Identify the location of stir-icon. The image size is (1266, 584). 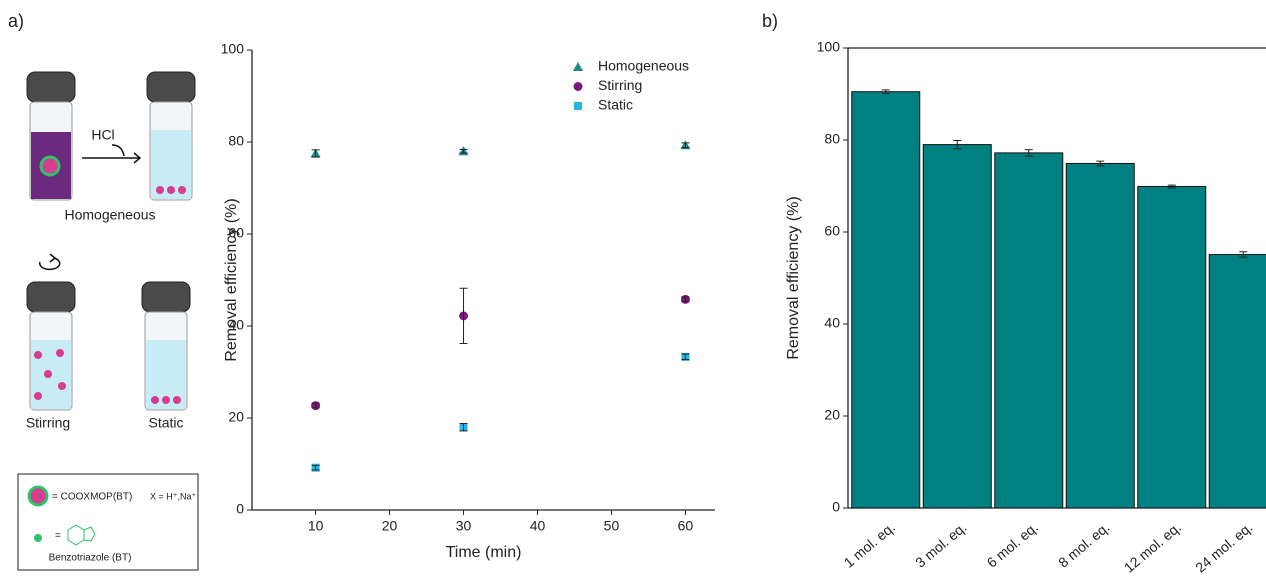
(49, 262).